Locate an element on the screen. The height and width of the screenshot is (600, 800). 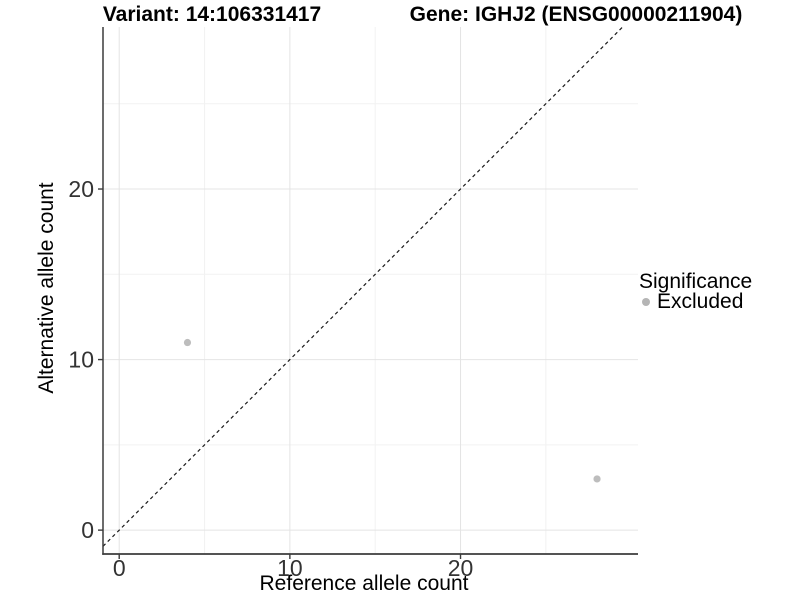
y-axis-title: Alternative allele count is located at coordinates (46, 288).